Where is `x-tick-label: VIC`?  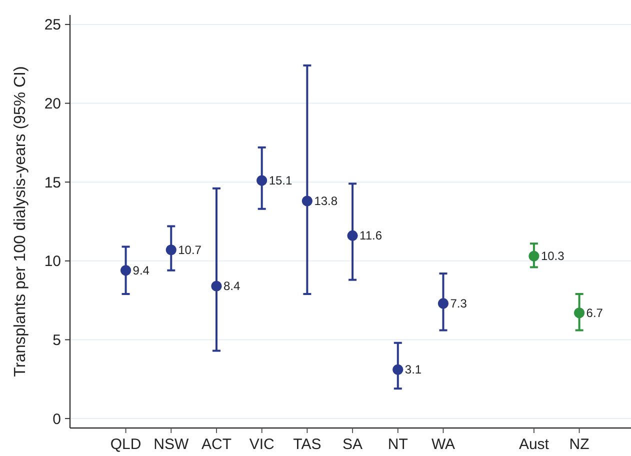 x-tick-label: VIC is located at coordinates (261, 444).